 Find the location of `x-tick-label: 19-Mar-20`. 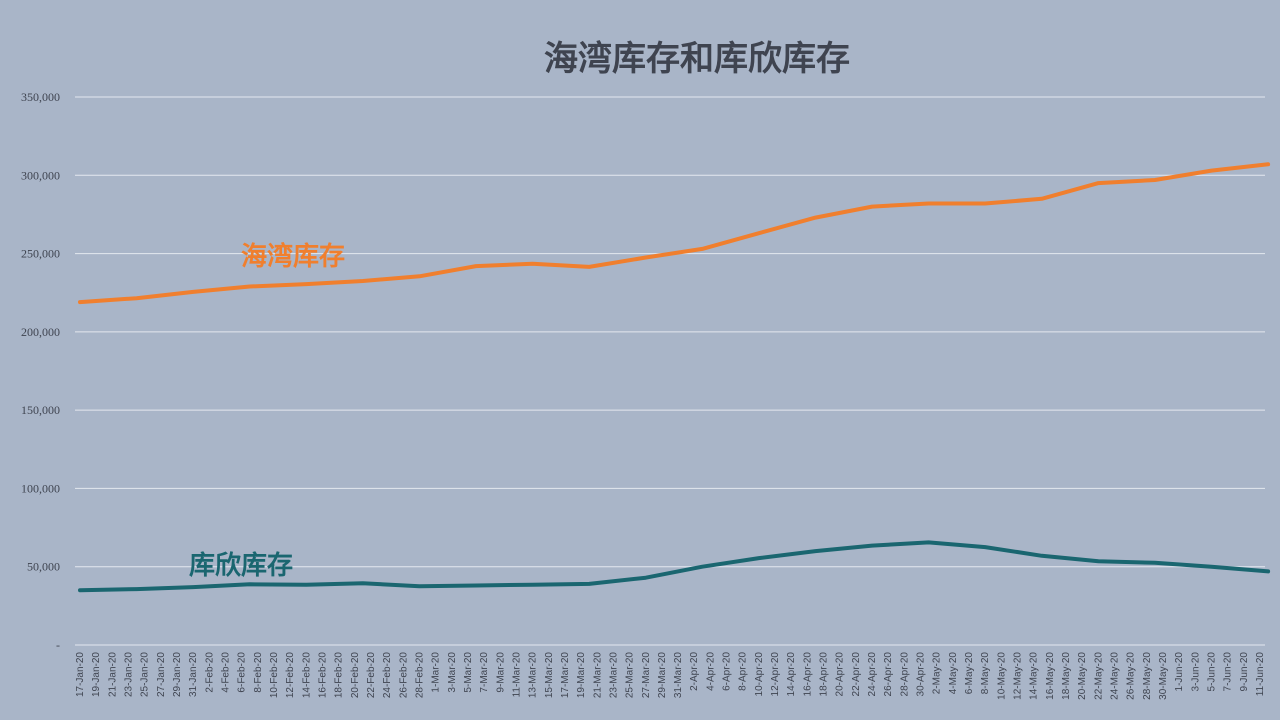

x-tick-label: 19-Mar-20 is located at coordinates (581, 675).